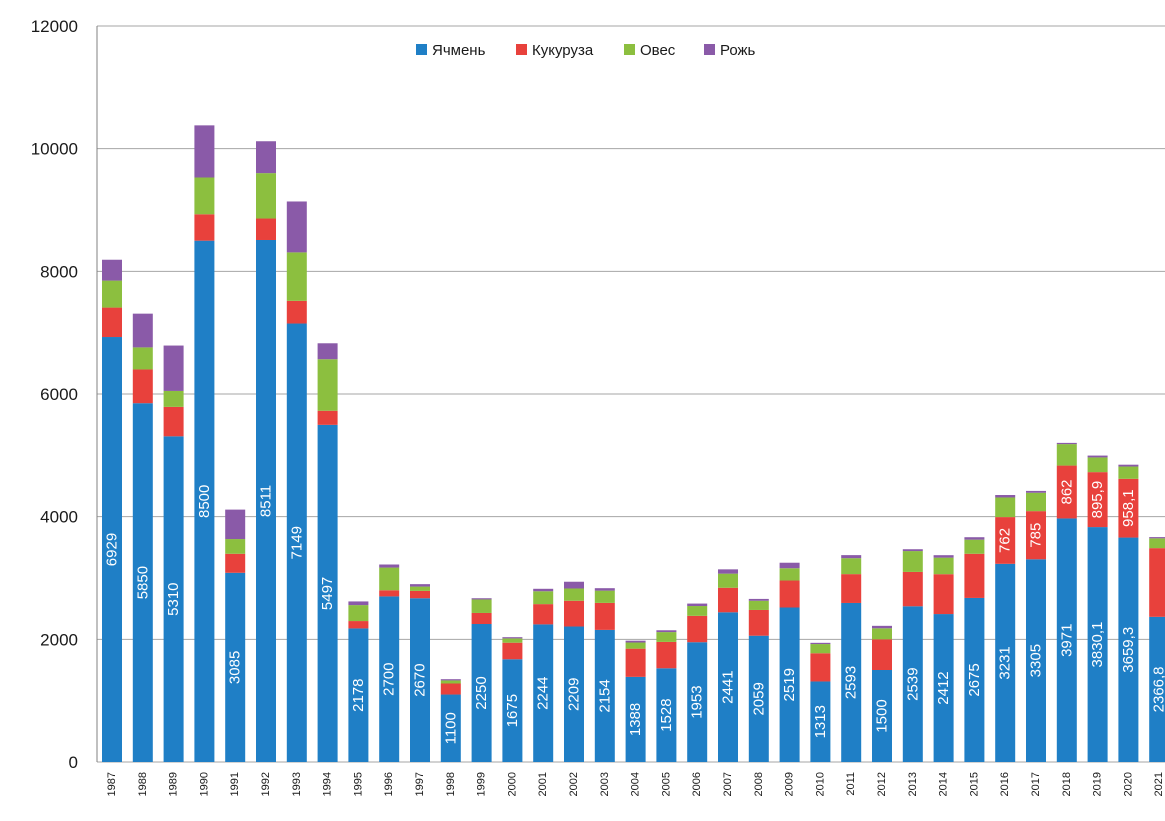 The image size is (1165, 821). What do you see at coordinates (574, 613) in the screenshot?
I see `bar-segment-2-2002` at bounding box center [574, 613].